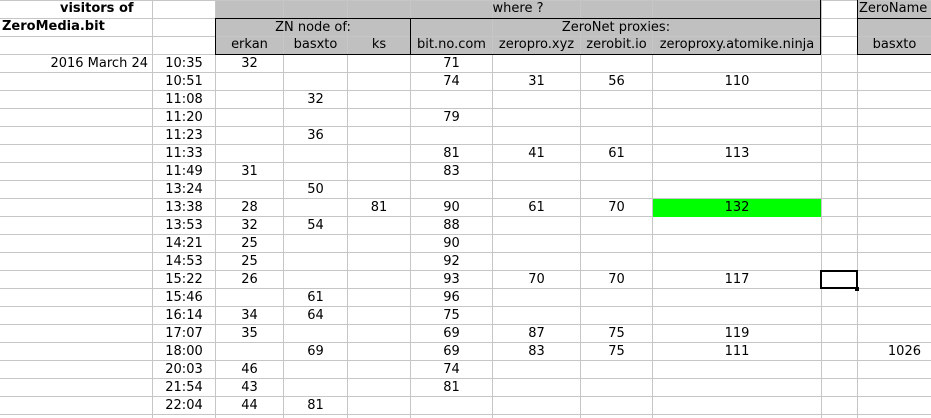 The image size is (931, 418). What do you see at coordinates (249, 405) in the screenshot?
I see `table-cell-erkan: 44` at bounding box center [249, 405].